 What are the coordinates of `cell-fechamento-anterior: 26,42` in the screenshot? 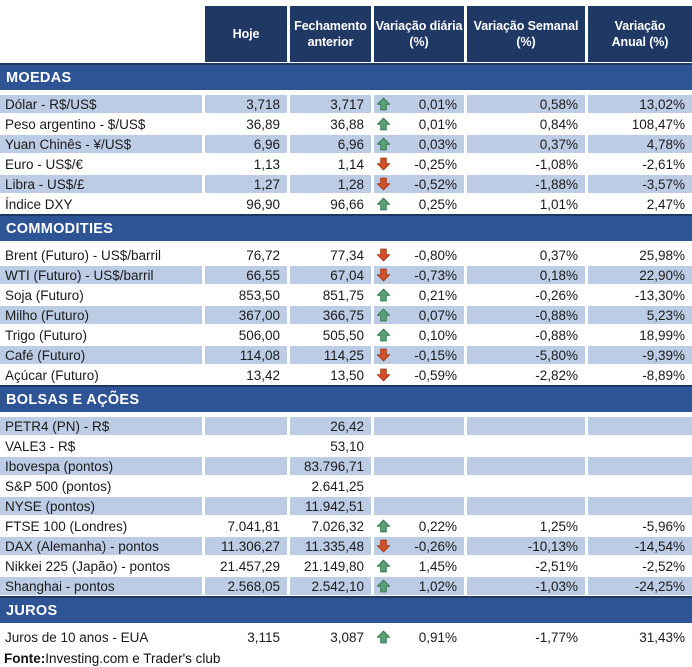 It's located at (330, 426).